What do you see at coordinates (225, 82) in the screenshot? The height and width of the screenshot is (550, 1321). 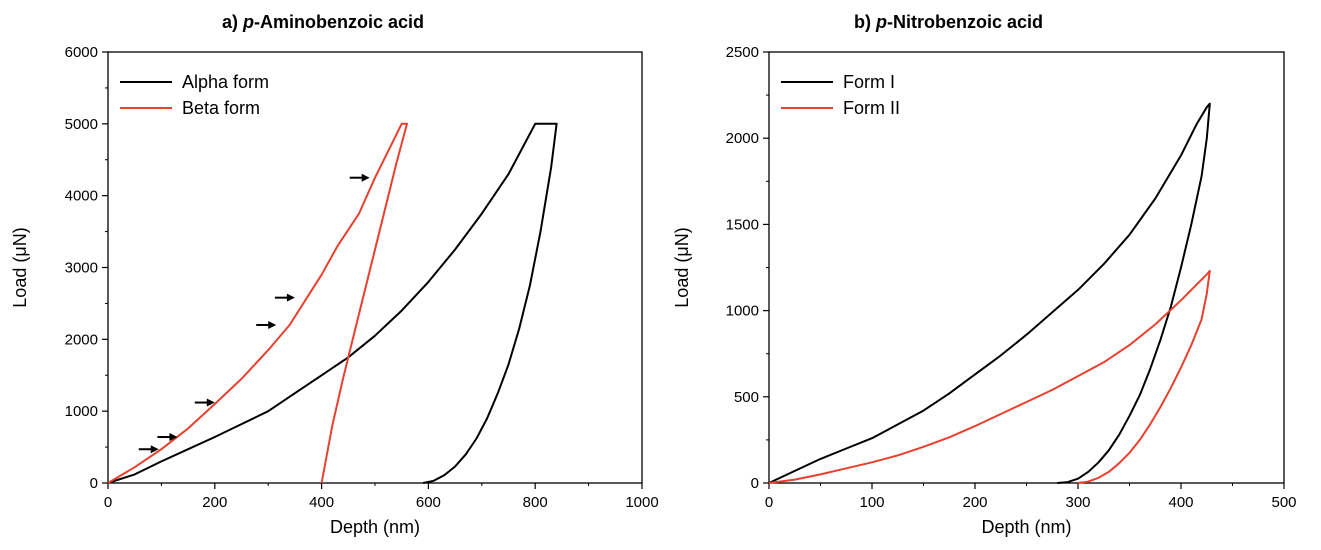 I see `legend-label-1: Alpha form` at bounding box center [225, 82].